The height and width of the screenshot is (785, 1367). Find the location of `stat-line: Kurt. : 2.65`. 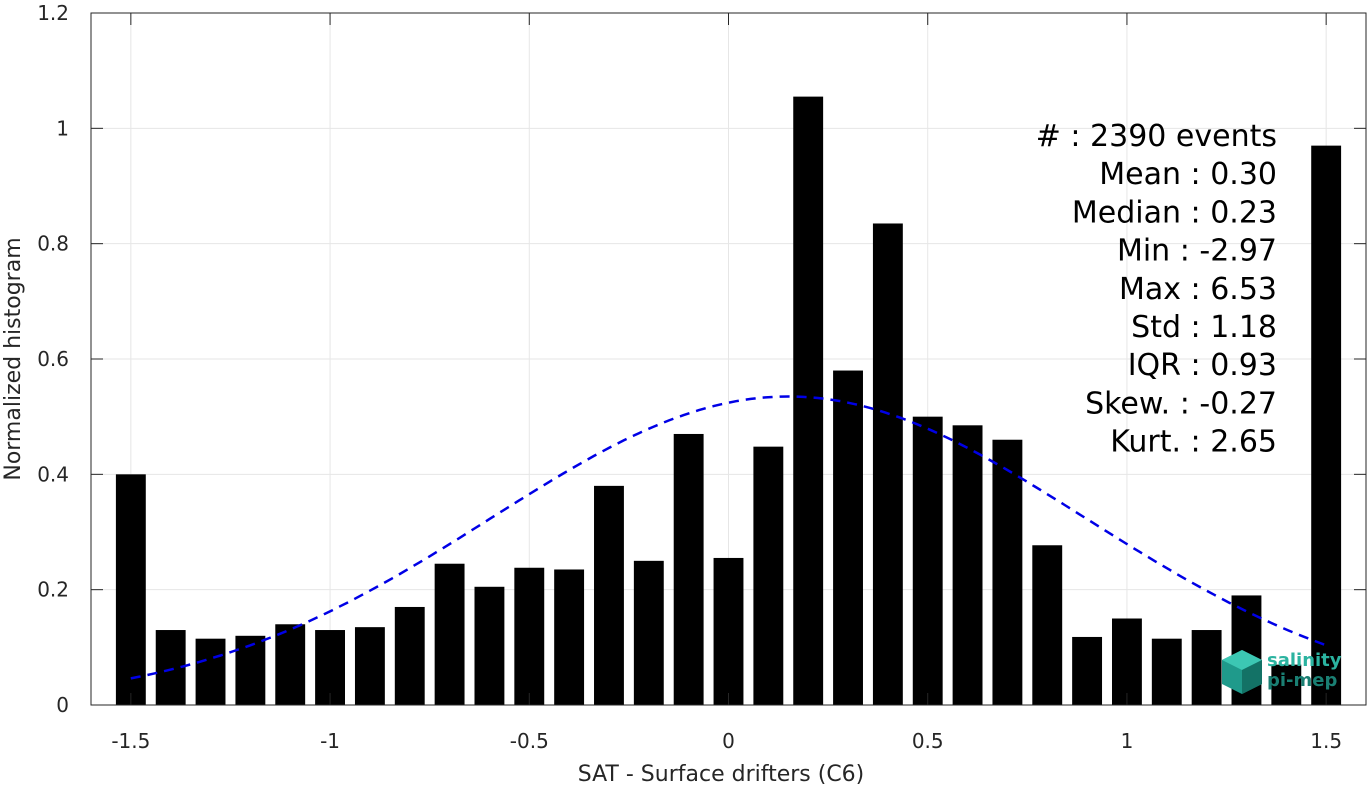

stat-line: Kurt. : 2.65 is located at coordinates (1193, 442).